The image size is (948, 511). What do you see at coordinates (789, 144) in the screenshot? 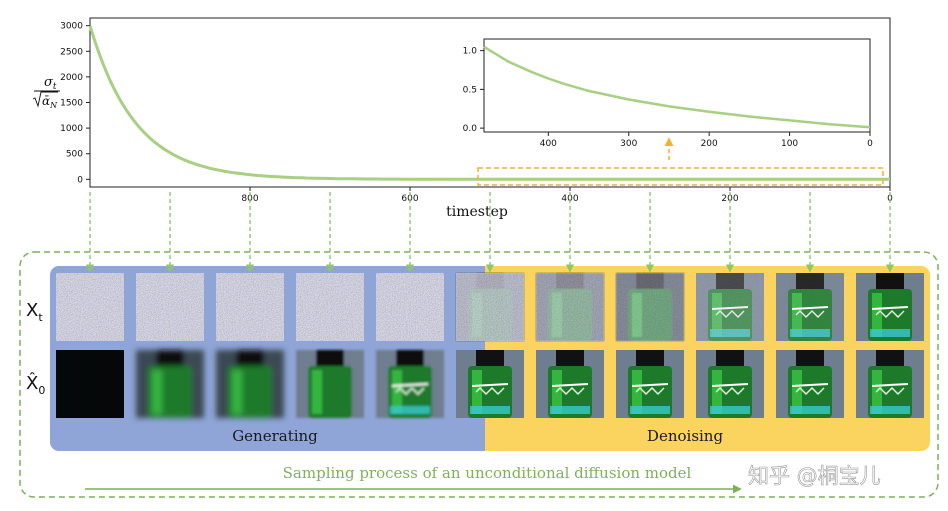
I see `inset-x-tick-label: 100` at bounding box center [789, 144].